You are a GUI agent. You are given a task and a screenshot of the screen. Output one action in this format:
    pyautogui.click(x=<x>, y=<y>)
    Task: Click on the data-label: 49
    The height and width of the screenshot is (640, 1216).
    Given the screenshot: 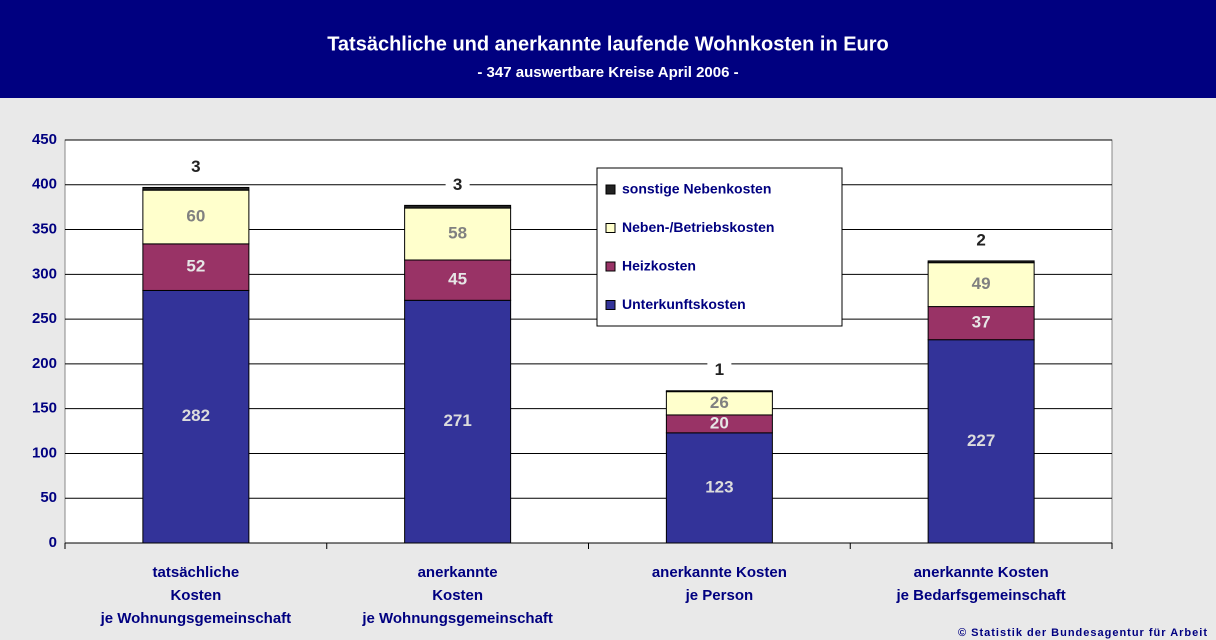 What is the action you would take?
    pyautogui.click(x=981, y=283)
    